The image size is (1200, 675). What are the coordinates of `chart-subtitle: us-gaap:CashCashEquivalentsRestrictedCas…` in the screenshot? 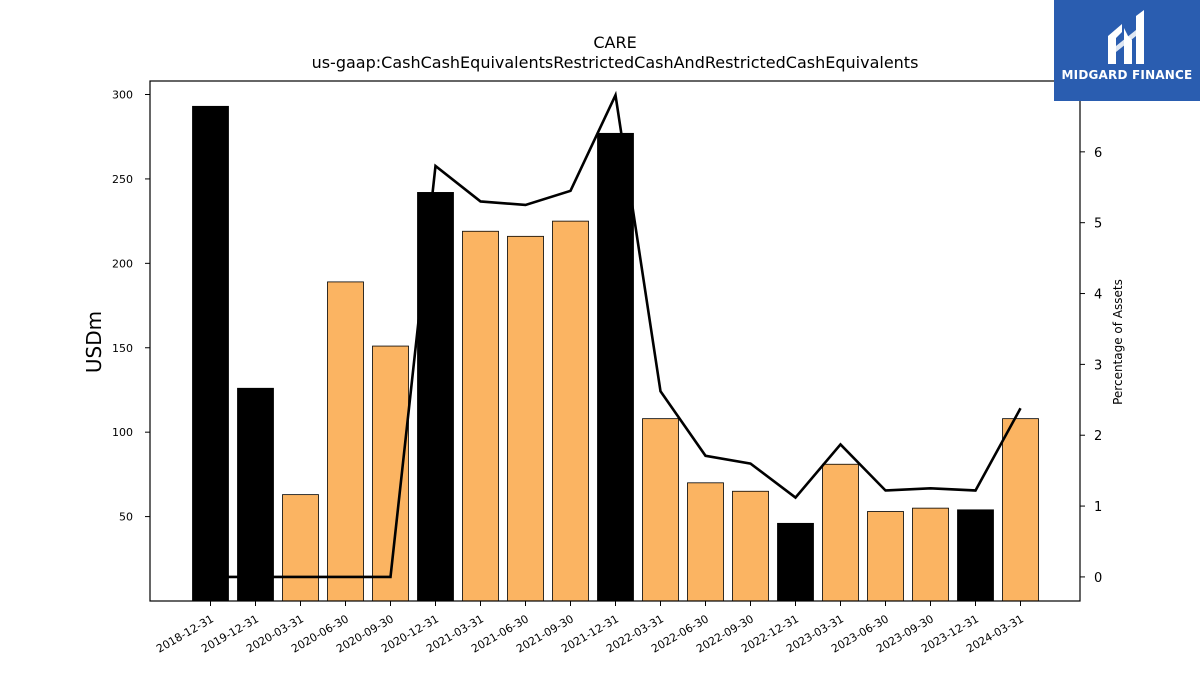 It's located at (615, 62).